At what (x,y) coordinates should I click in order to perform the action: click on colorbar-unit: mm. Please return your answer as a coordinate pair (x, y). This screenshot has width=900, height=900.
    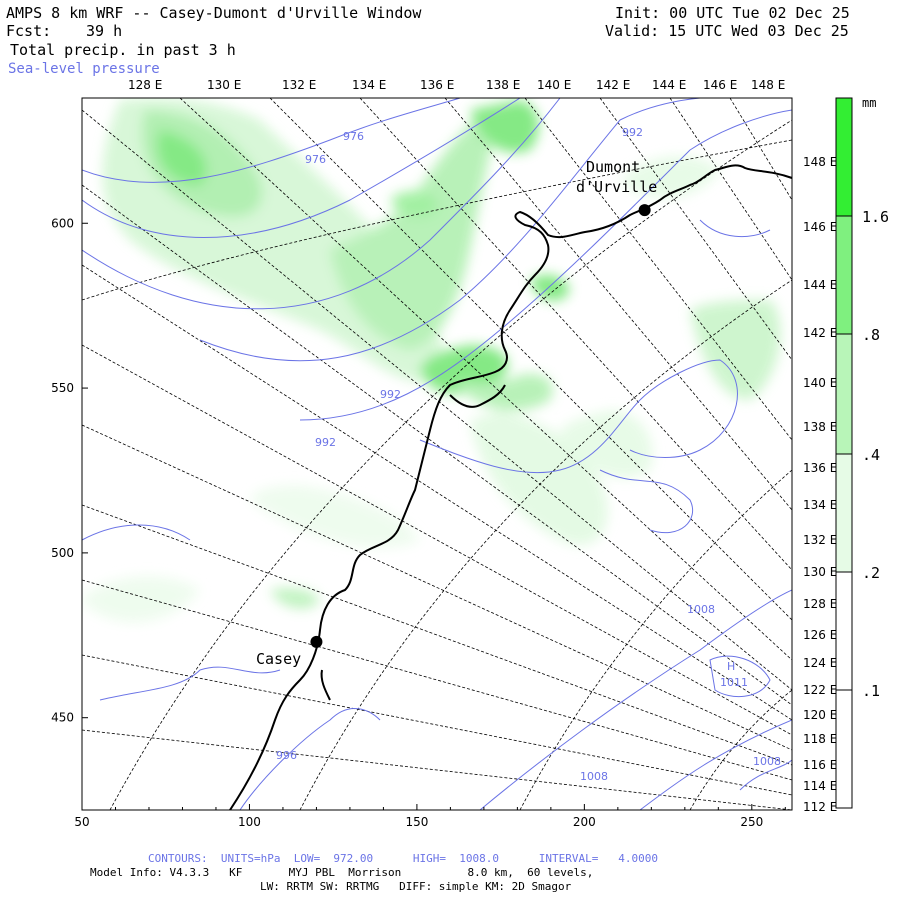
    Looking at the image, I should click on (869, 103).